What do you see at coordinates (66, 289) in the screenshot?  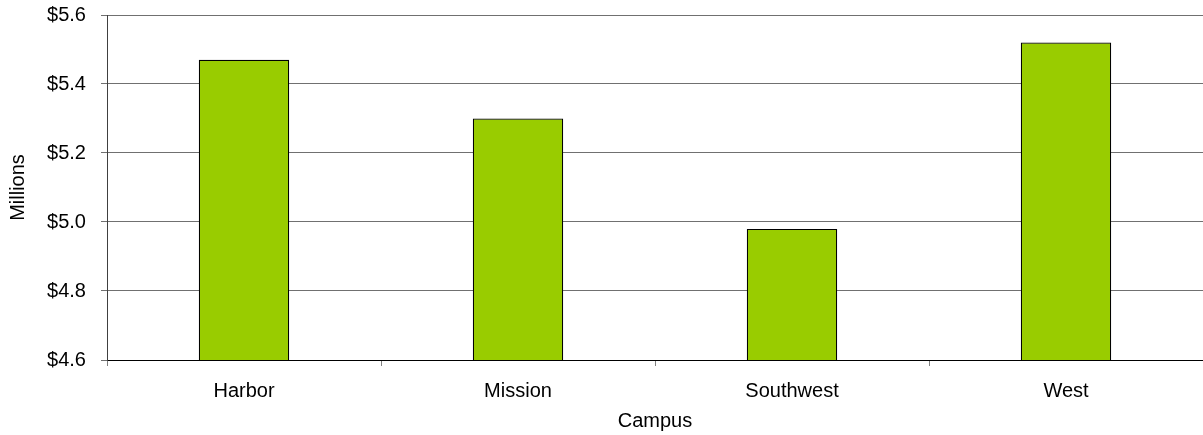 I see `y-tick-label: $4.8` at bounding box center [66, 289].